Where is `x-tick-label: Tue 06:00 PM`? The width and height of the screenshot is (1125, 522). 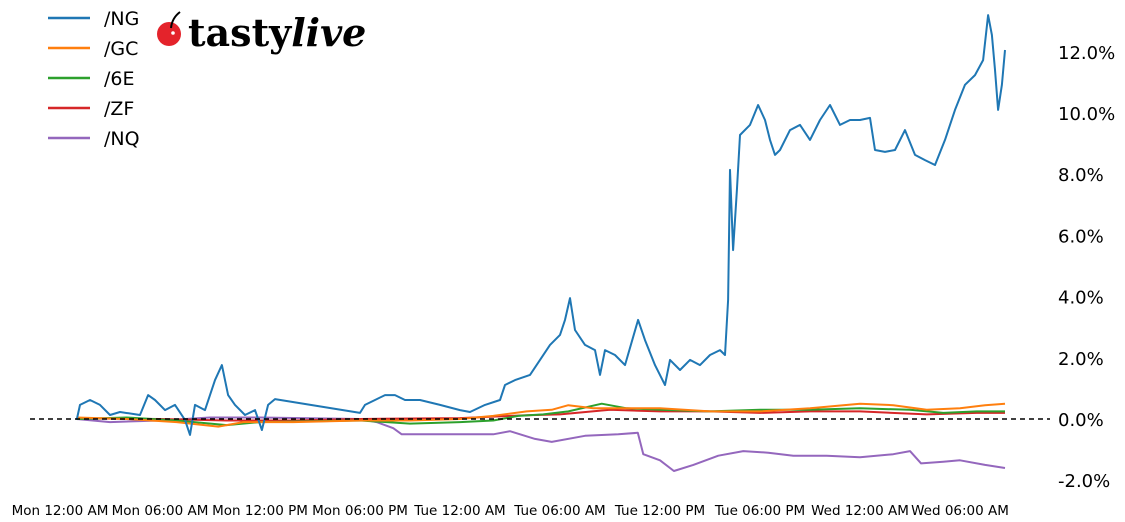 x-tick-label: Tue 06:00 PM is located at coordinates (759, 511).